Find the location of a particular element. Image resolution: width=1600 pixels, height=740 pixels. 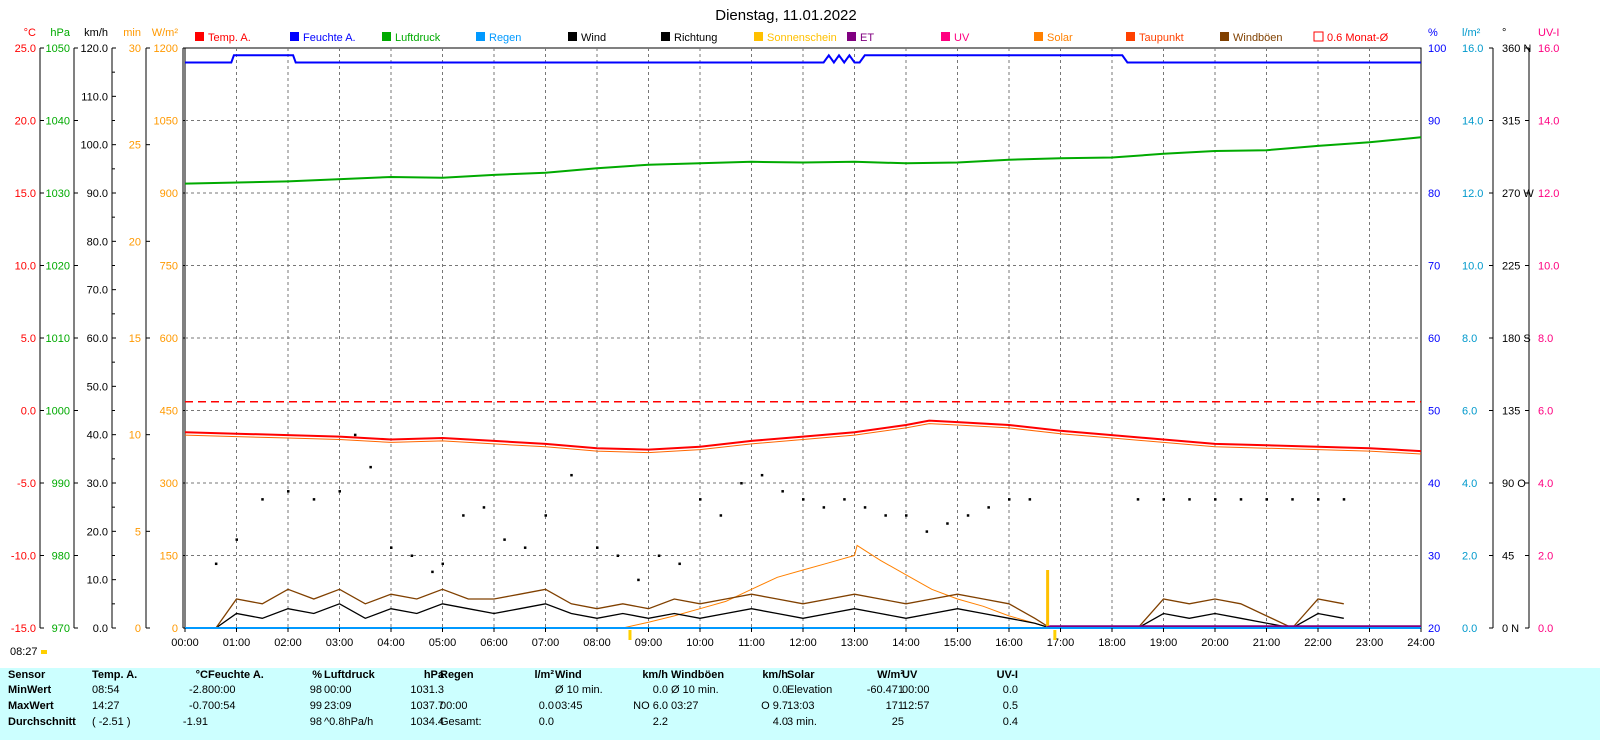

x-tick-label: 00:00 is located at coordinates (185, 643).